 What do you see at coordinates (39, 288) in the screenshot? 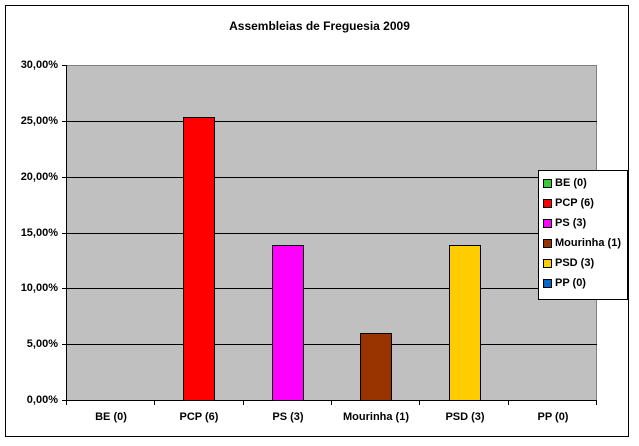
I see `y-tick-label: 10,00%` at bounding box center [39, 288].